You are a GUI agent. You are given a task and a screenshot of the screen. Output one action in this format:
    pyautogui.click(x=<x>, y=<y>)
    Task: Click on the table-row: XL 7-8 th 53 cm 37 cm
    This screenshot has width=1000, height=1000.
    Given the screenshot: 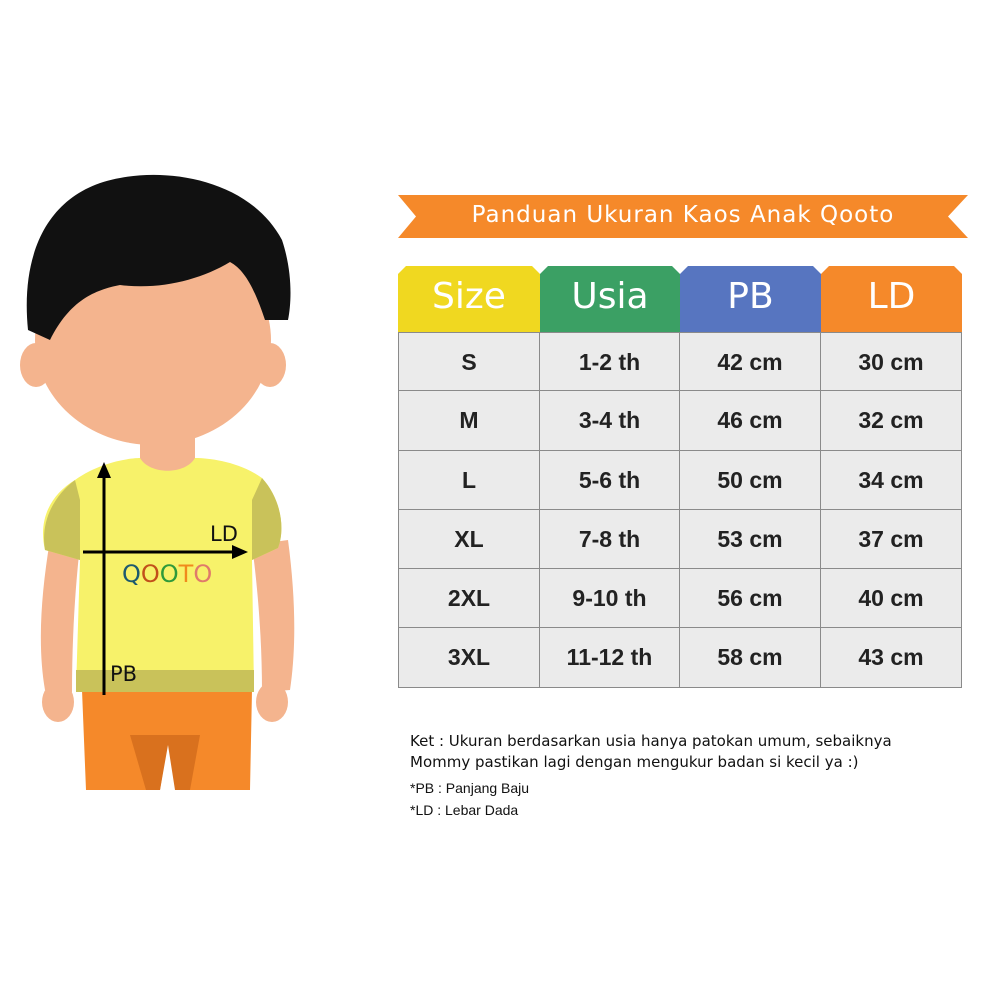 What is the action you would take?
    pyautogui.click(x=680, y=539)
    